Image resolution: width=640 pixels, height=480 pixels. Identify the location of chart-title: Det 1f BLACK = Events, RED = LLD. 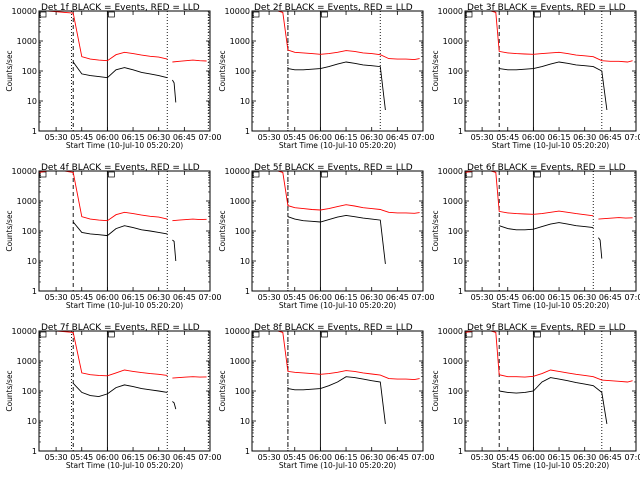
(120, 8).